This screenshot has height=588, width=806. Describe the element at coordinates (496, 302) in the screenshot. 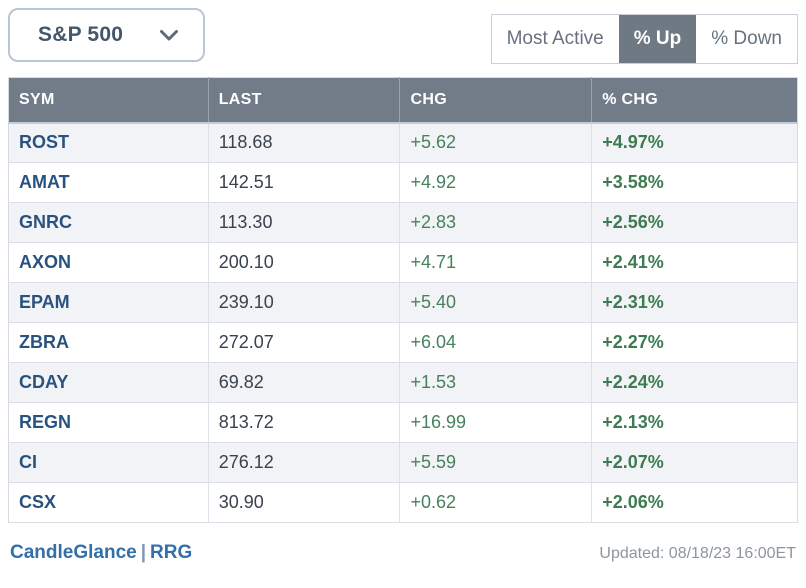

I see `chg-cell: +5.40` at that location.